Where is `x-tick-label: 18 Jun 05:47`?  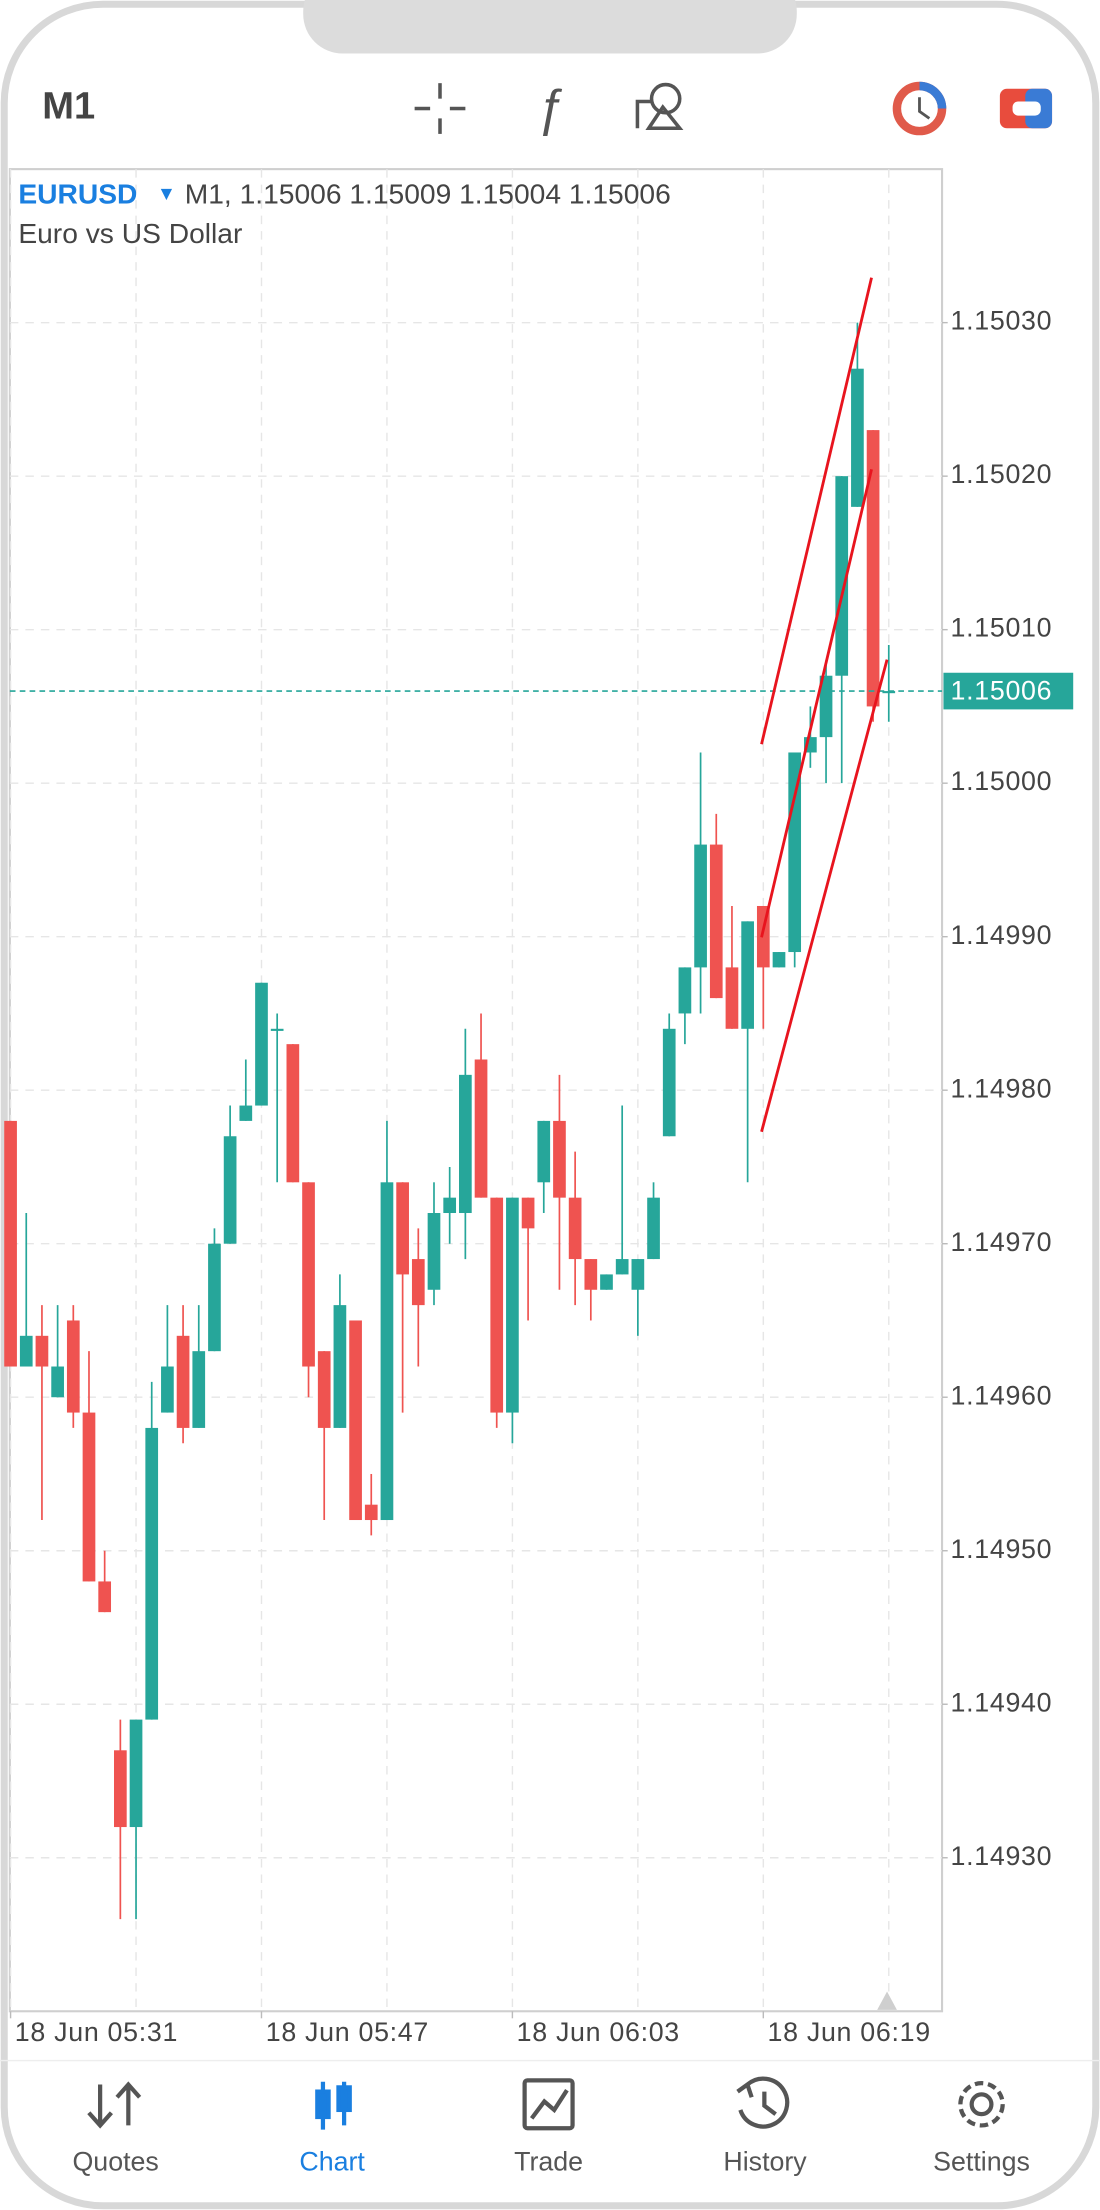 x-tick-label: 18 Jun 05:47 is located at coordinates (347, 2032).